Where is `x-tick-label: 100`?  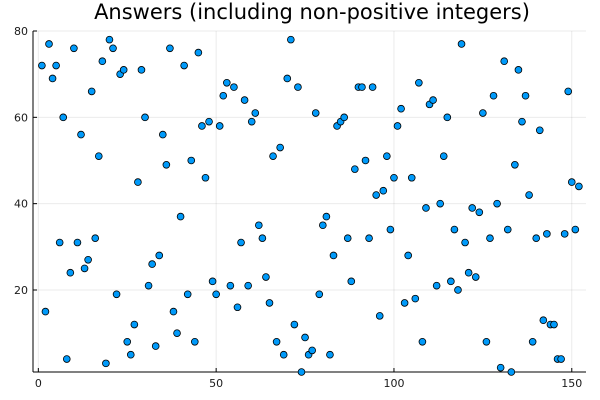 x-tick-label: 100 is located at coordinates (393, 383).